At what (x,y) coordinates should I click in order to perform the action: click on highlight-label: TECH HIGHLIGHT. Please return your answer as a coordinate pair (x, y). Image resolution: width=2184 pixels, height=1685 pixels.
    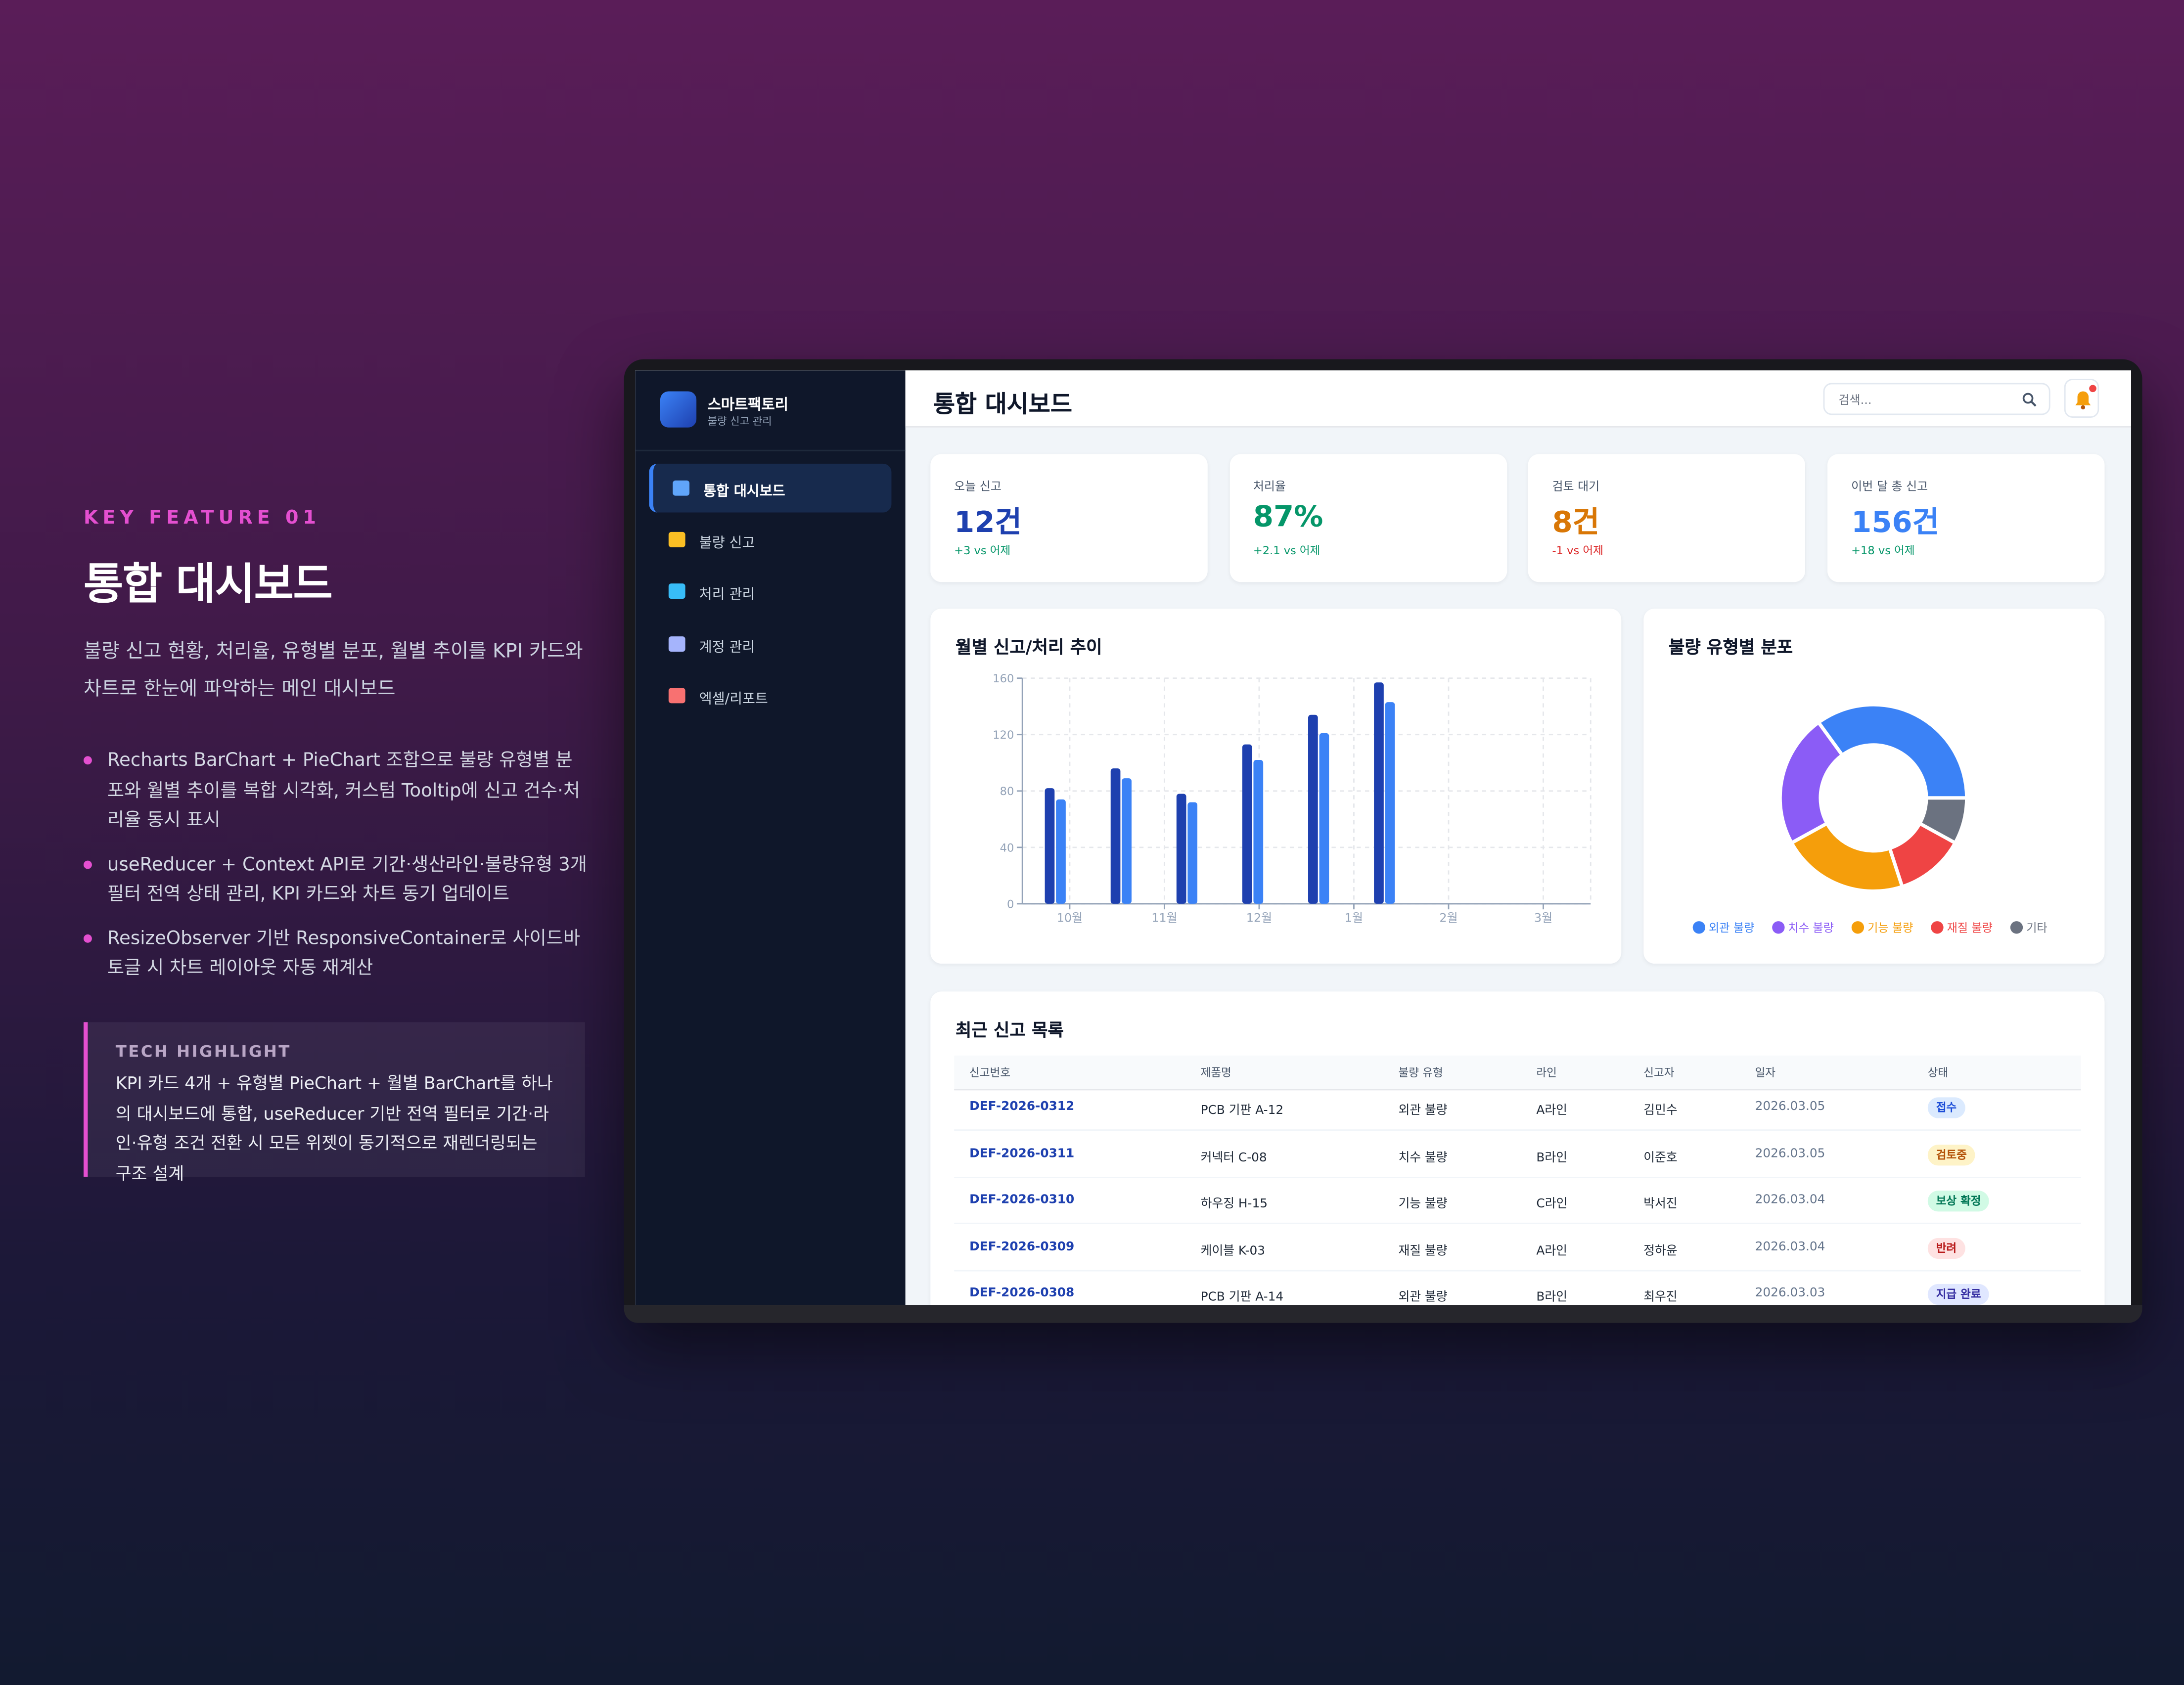
    Looking at the image, I should click on (203, 1051).